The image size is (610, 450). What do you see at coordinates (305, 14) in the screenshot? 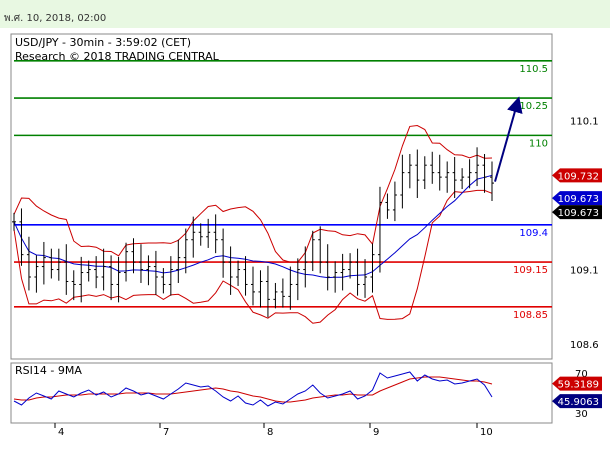
I see `header-bar: พ.ศ. 10, 2018, 02:00` at bounding box center [305, 14].